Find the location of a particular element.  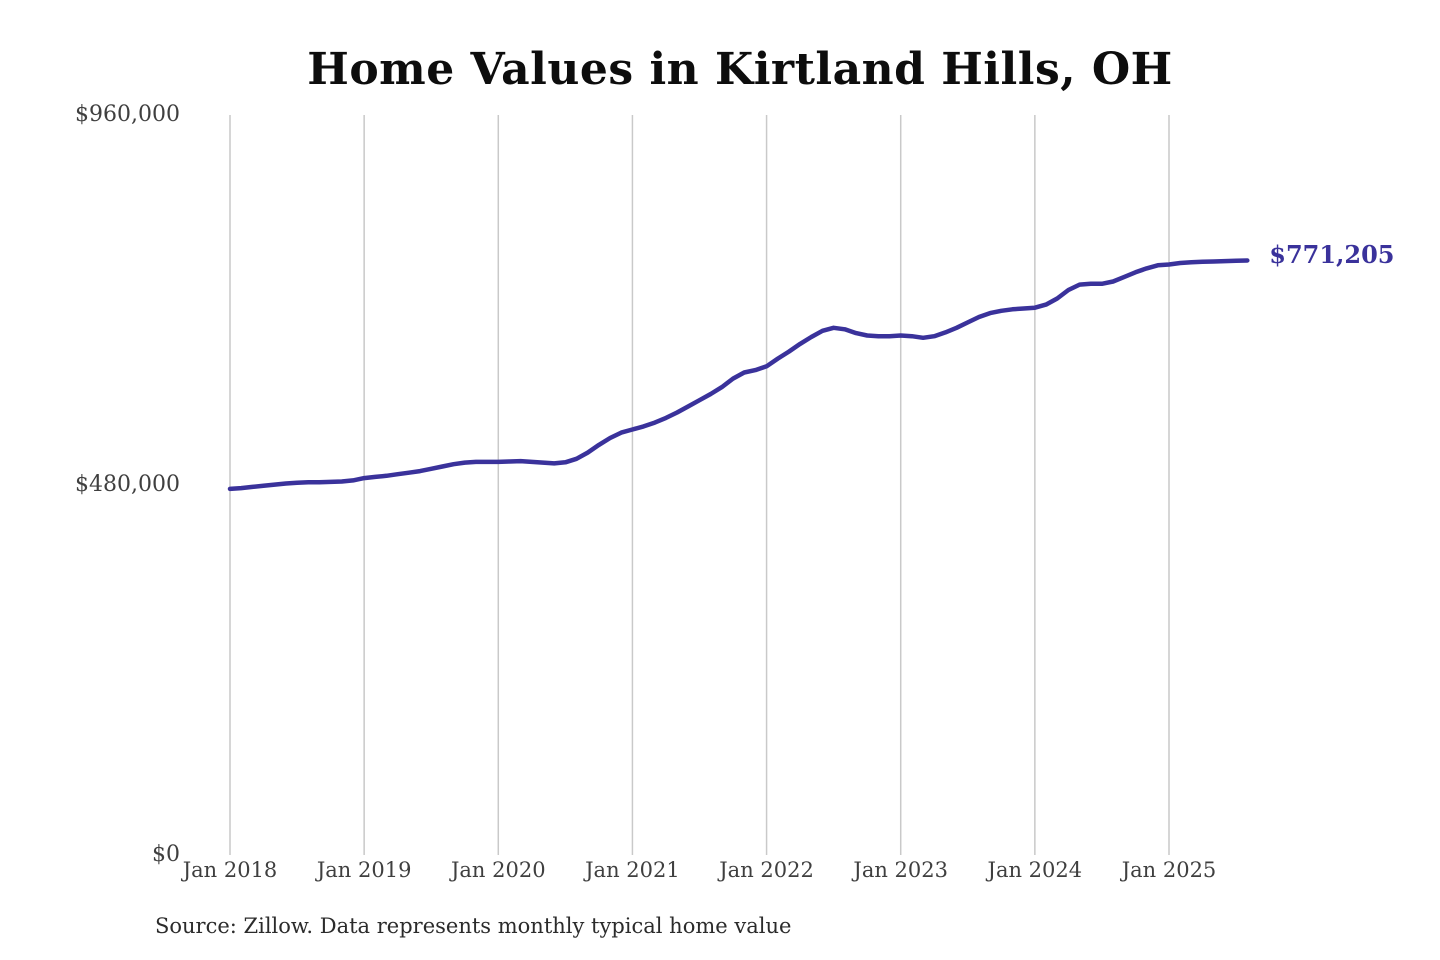

x-tick-jan-2020: Jan 2020 is located at coordinates (498, 870).